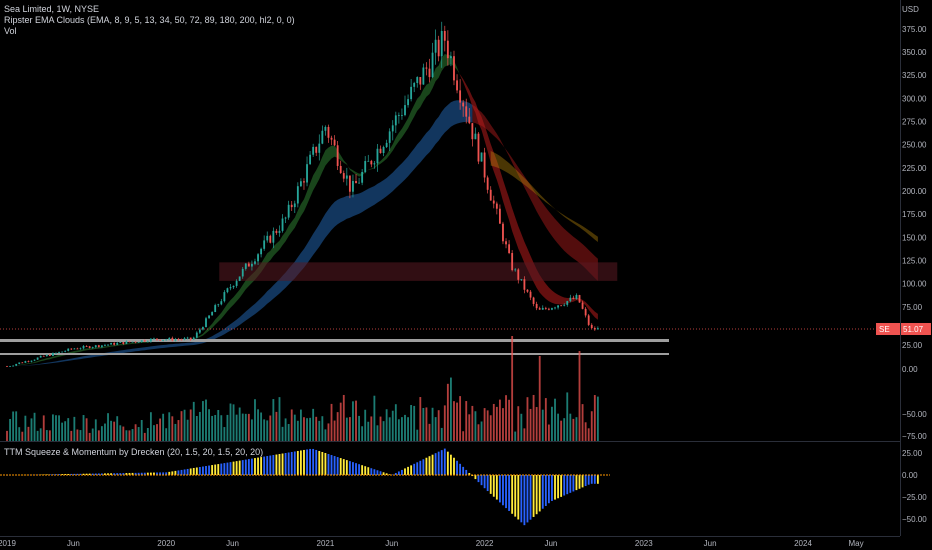 The width and height of the screenshot is (932, 550). Describe the element at coordinates (914, 145) in the screenshot. I see `price-tick-label: 250.00` at that location.